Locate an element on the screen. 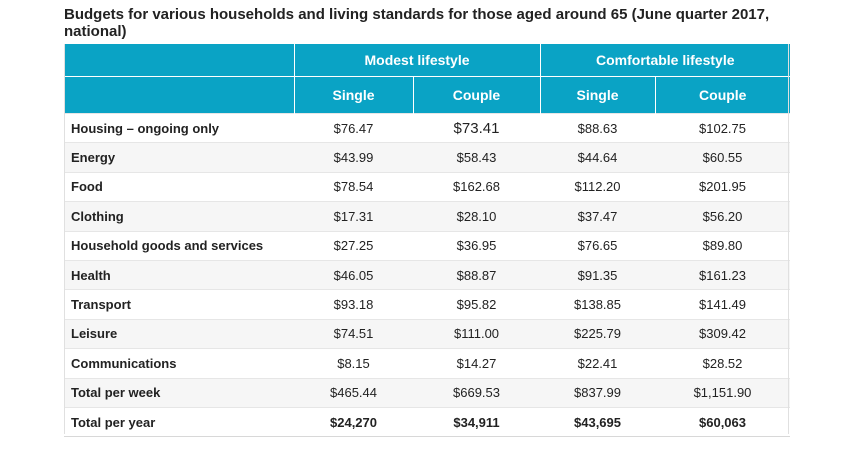 The width and height of the screenshot is (845, 471). table-cell: $37.47 is located at coordinates (597, 216).